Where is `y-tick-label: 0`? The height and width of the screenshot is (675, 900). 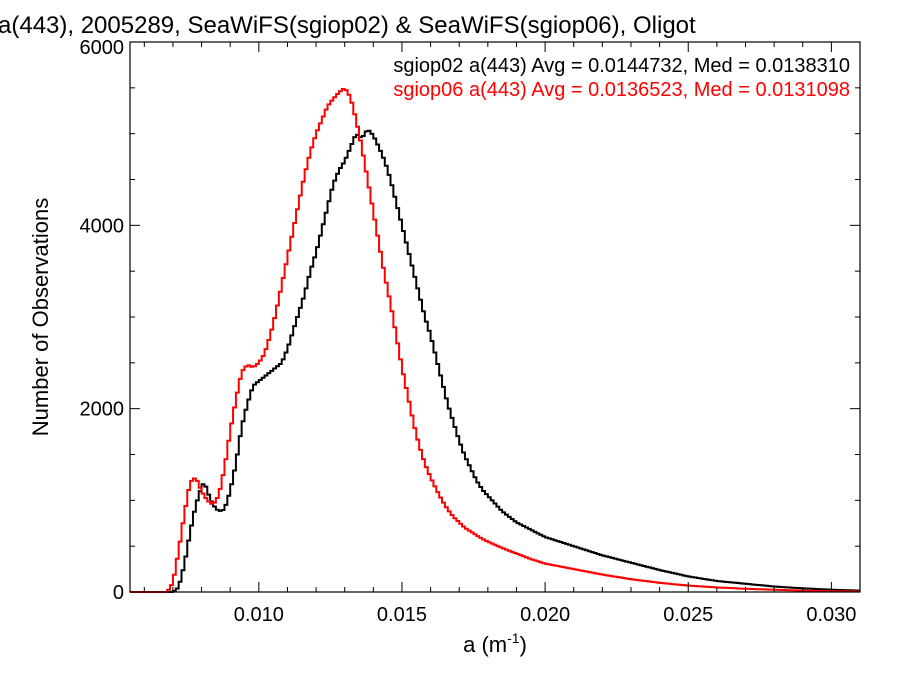
y-tick-label: 0 is located at coordinates (118, 593).